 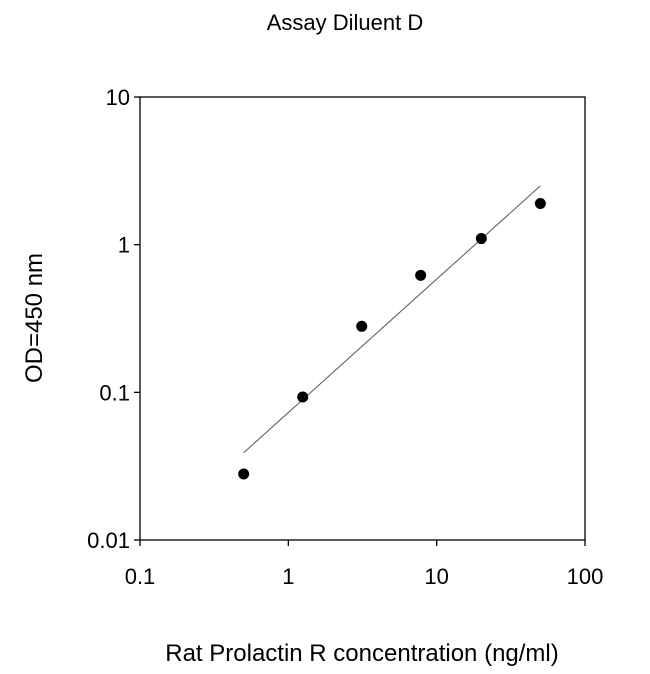 What do you see at coordinates (585, 576) in the screenshot?
I see `x-tick-label: 100` at bounding box center [585, 576].